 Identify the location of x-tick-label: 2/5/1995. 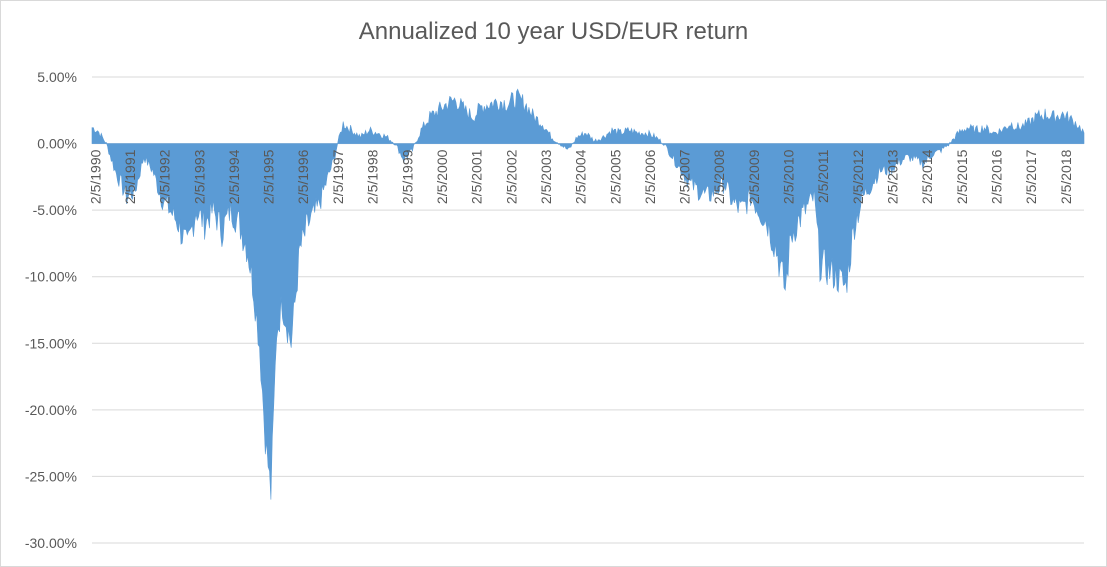
(269, 176).